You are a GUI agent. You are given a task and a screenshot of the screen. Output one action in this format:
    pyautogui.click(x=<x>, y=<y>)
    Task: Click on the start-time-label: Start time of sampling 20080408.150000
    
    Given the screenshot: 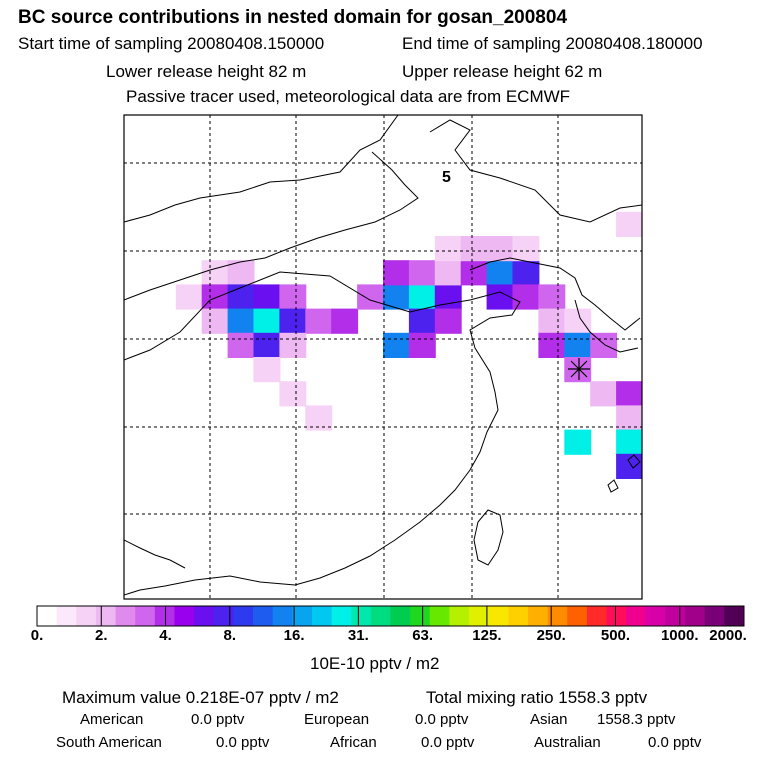 What is the action you would take?
    pyautogui.click(x=171, y=43)
    